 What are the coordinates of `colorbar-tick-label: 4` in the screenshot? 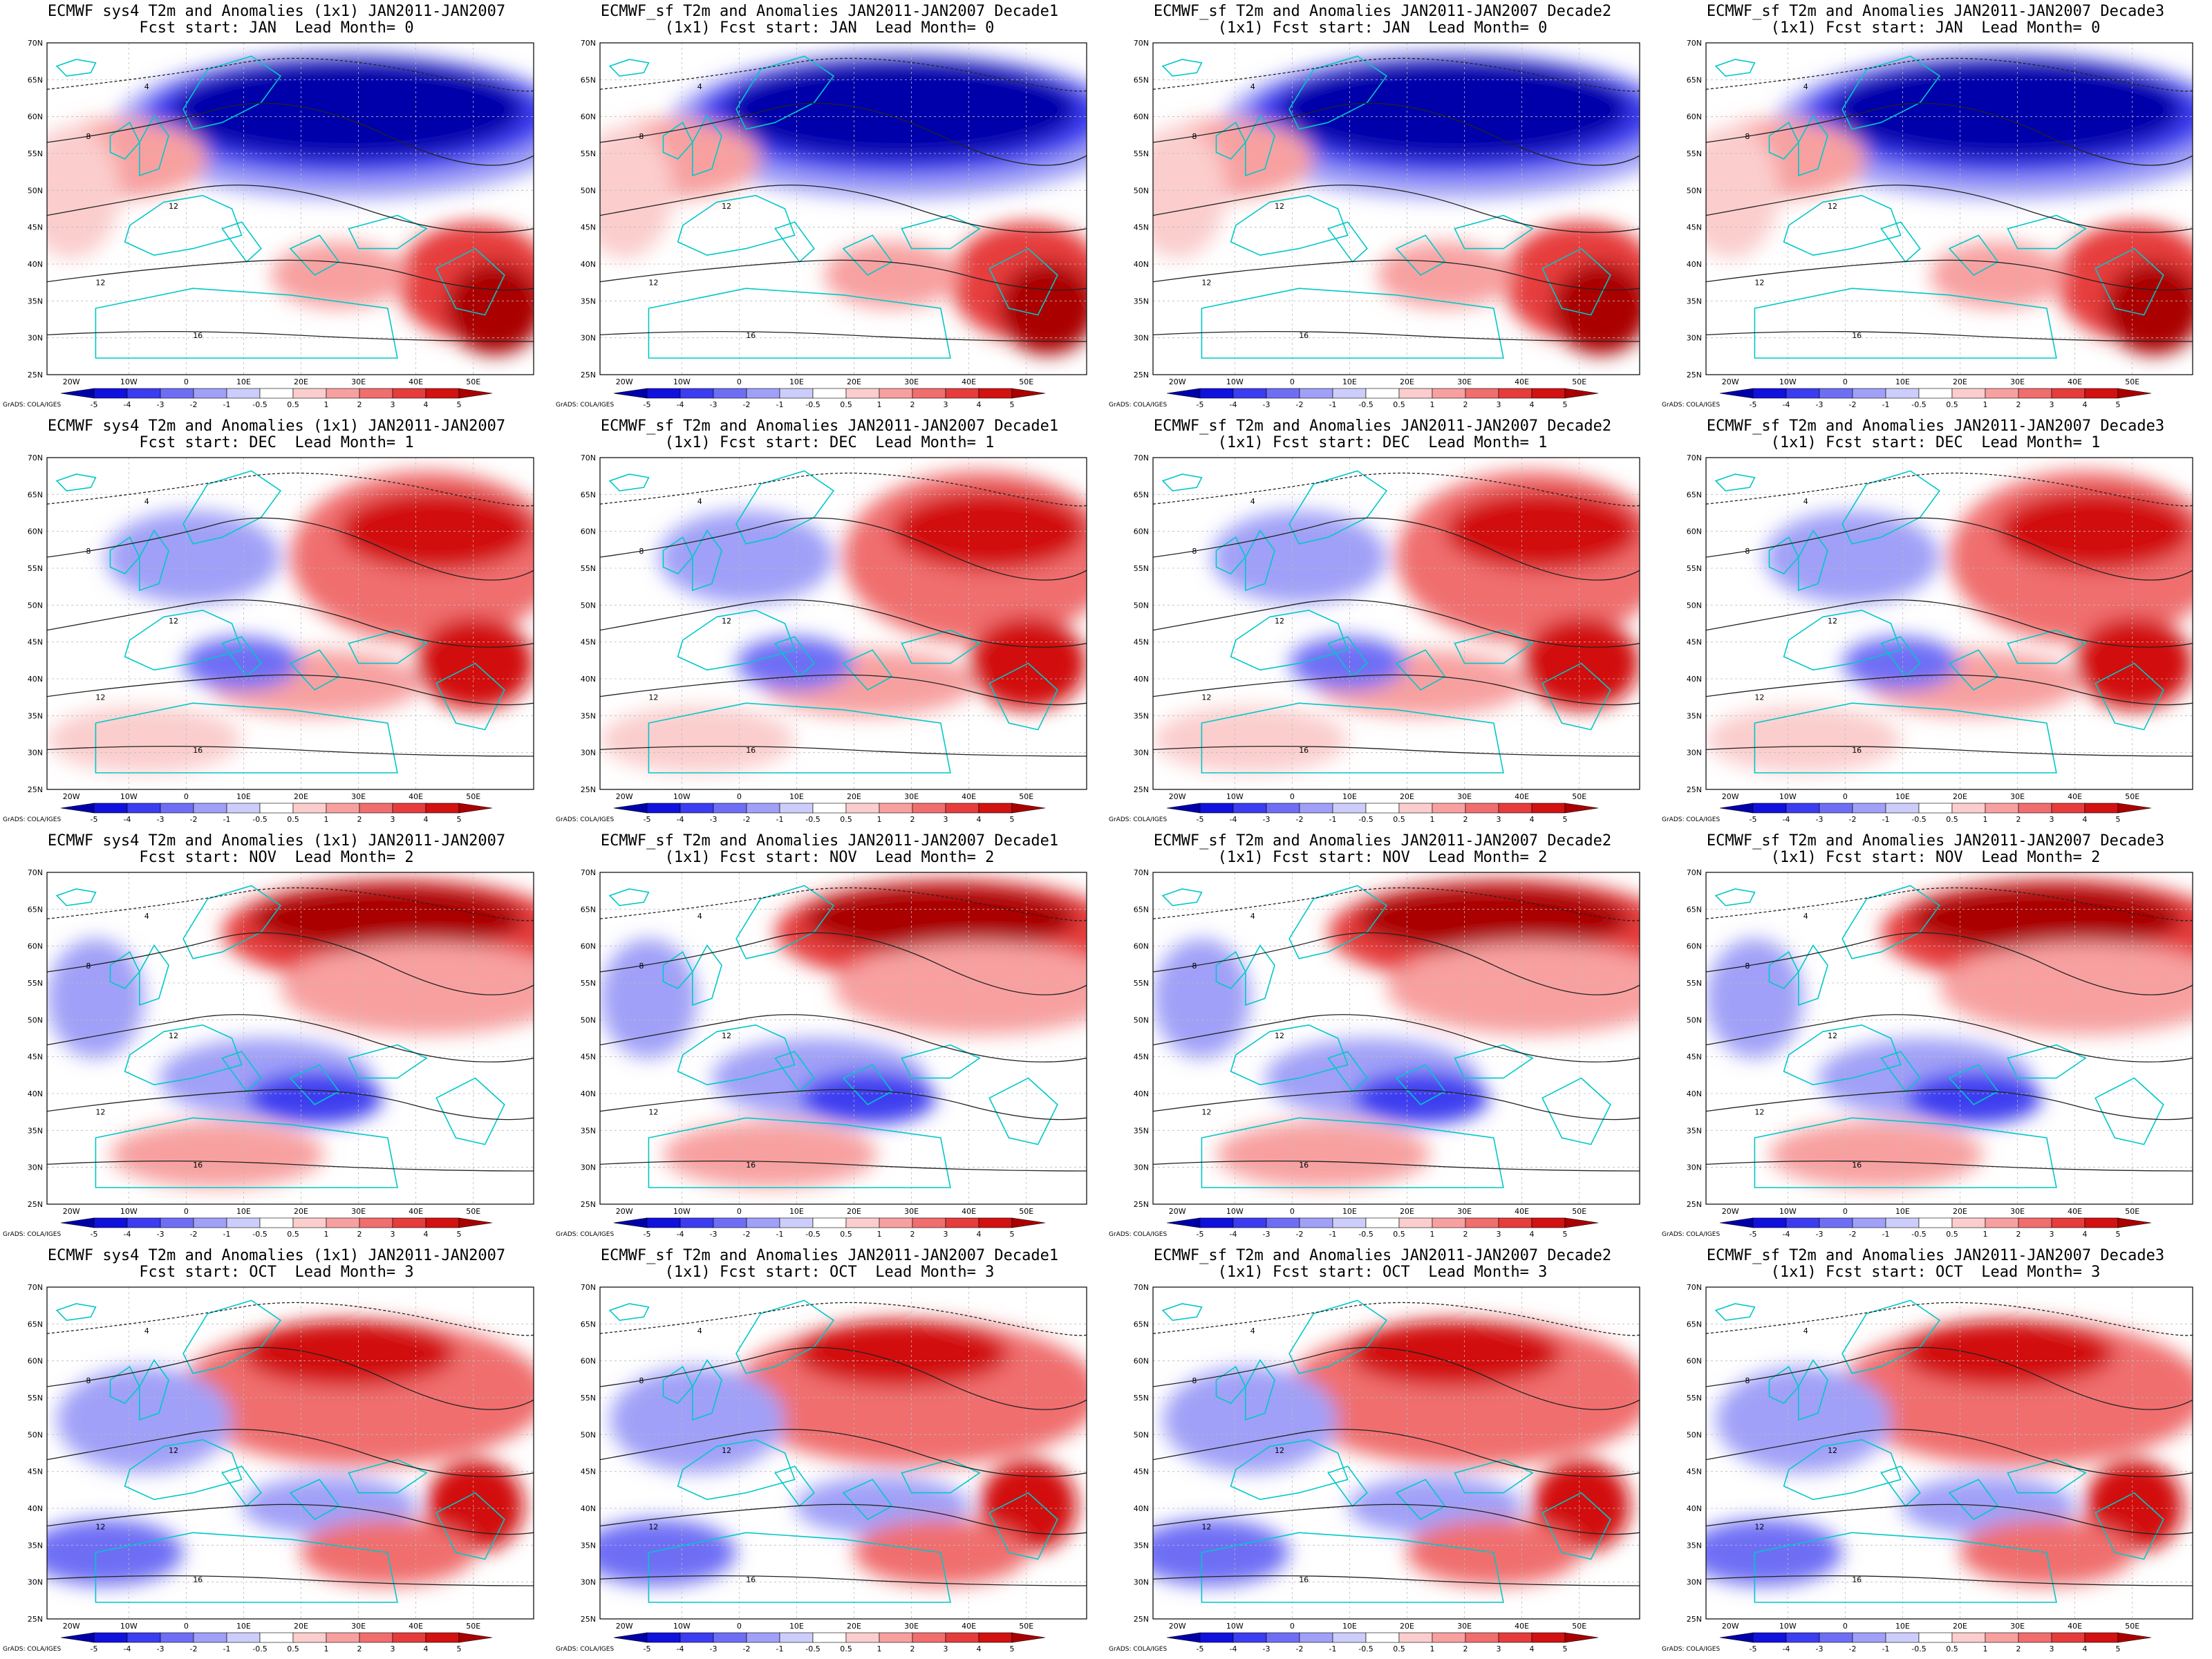 It's located at (979, 405).